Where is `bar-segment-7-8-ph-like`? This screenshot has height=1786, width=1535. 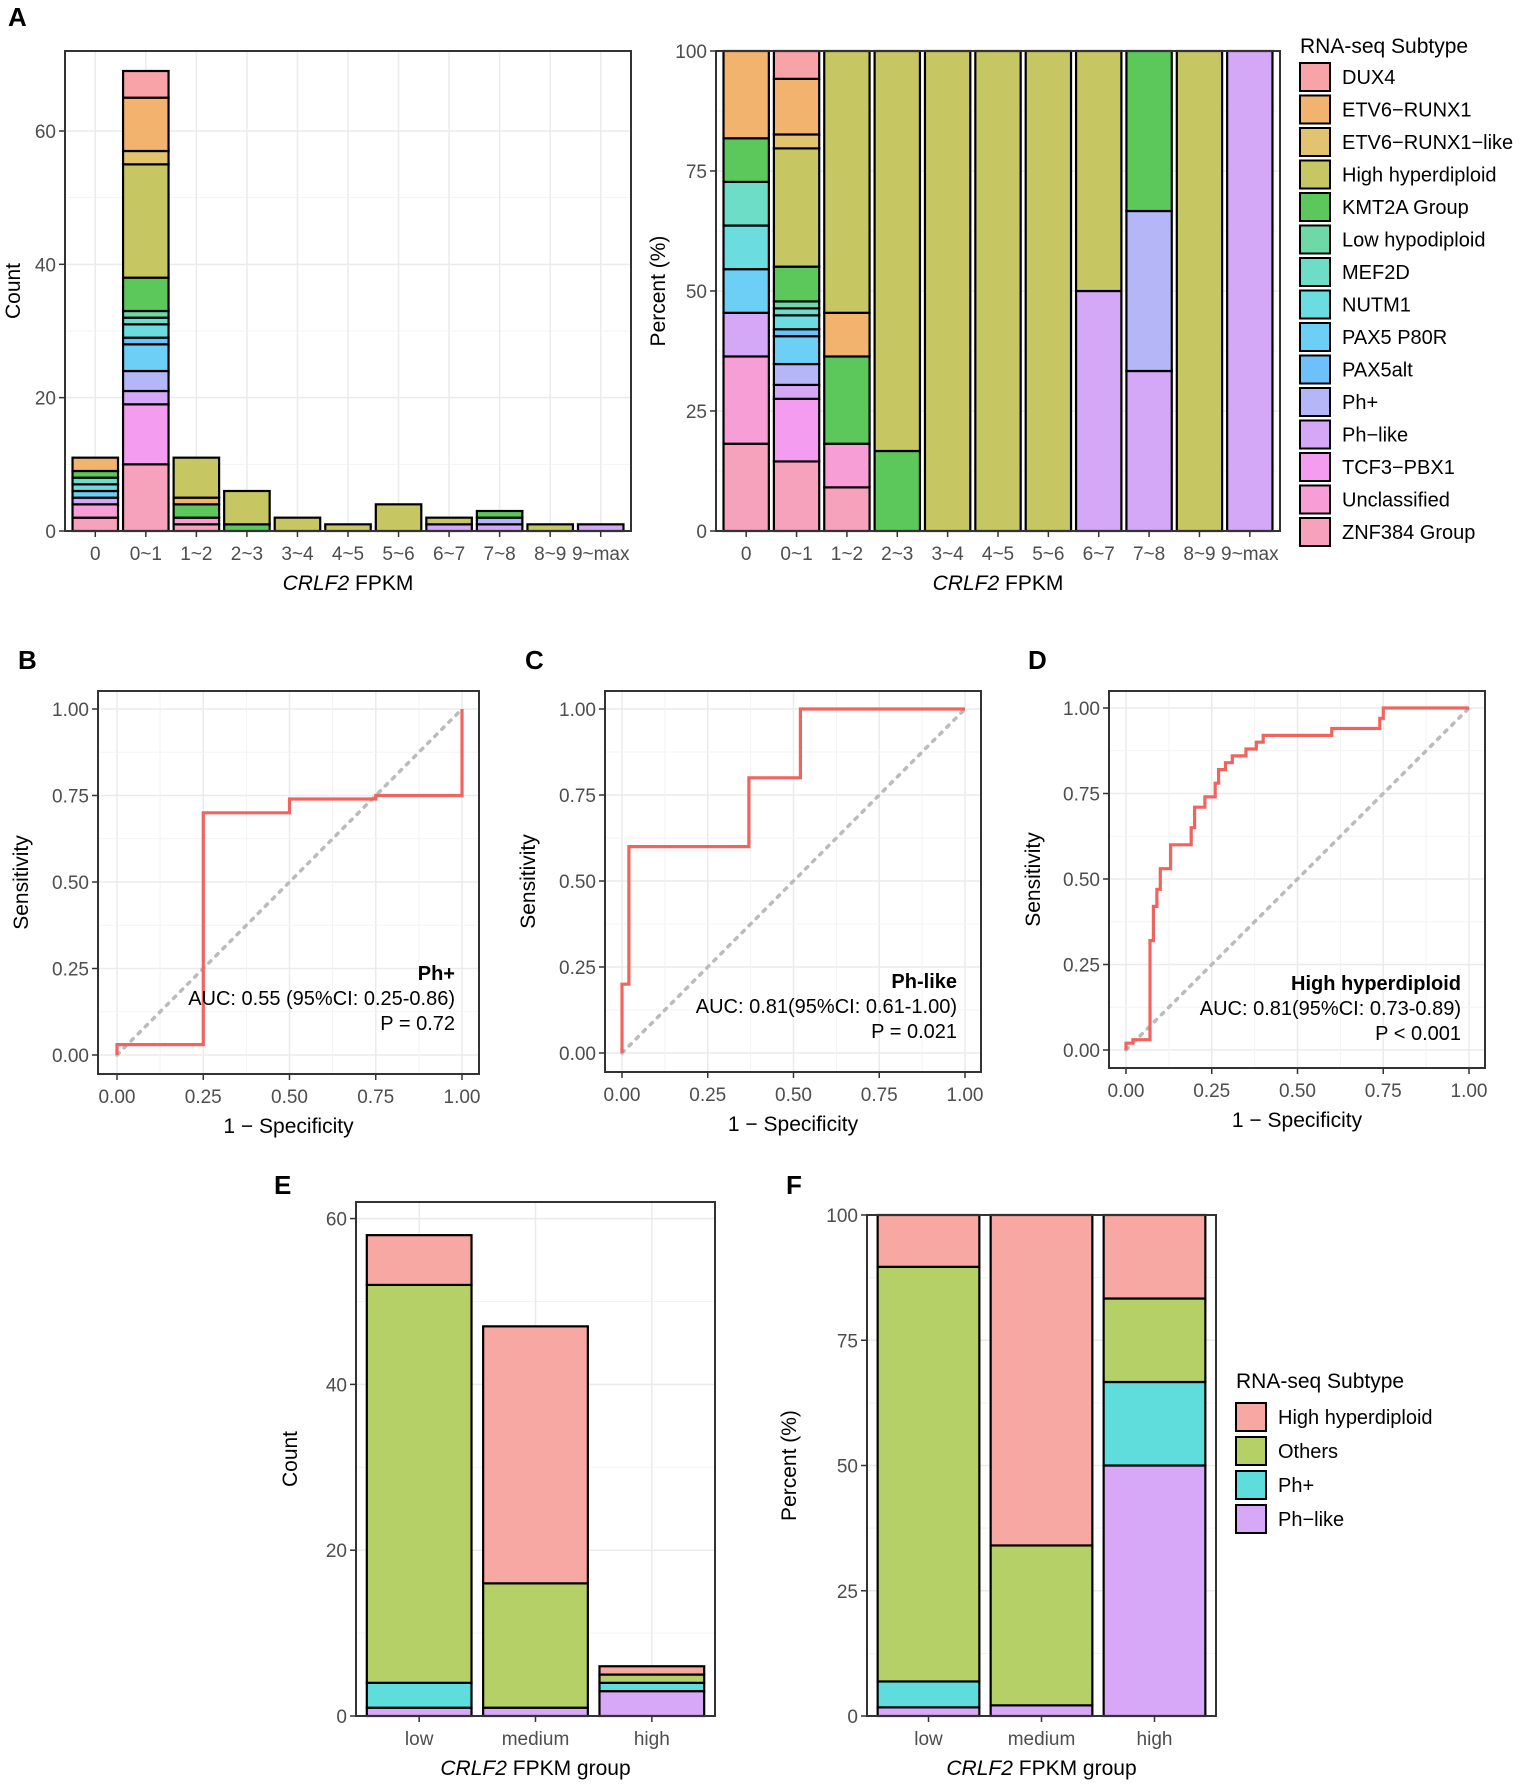
bar-segment-7-8-ph-like is located at coordinates (1149, 451).